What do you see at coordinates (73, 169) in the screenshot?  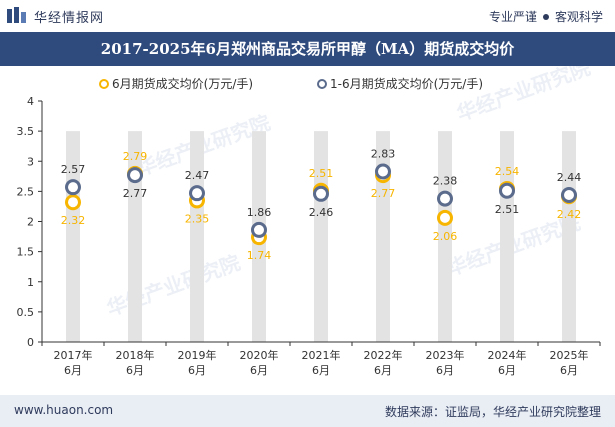 I see `ytd-data-label: 2.57` at bounding box center [73, 169].